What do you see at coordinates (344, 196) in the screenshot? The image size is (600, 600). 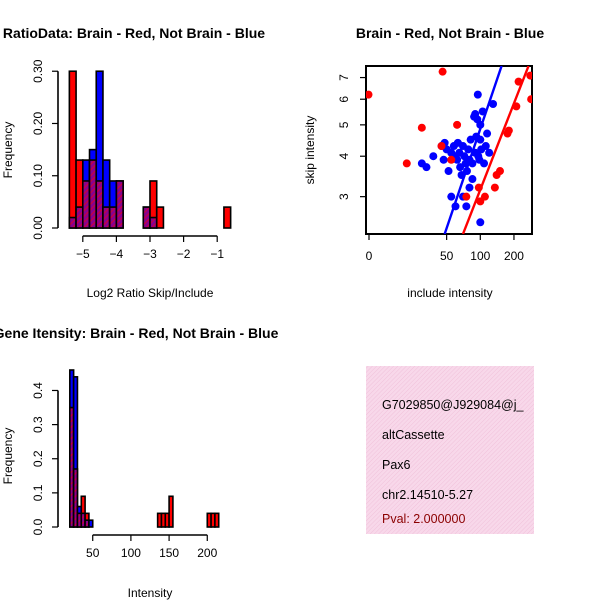 I see `scatter-y-tick-label: 3` at bounding box center [344, 196].